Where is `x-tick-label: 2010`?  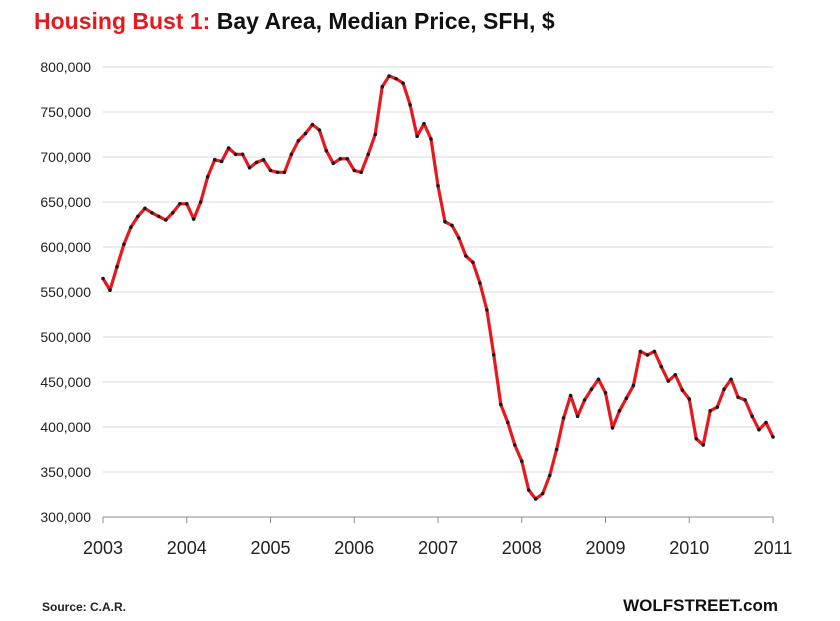 x-tick-label: 2010 is located at coordinates (689, 548).